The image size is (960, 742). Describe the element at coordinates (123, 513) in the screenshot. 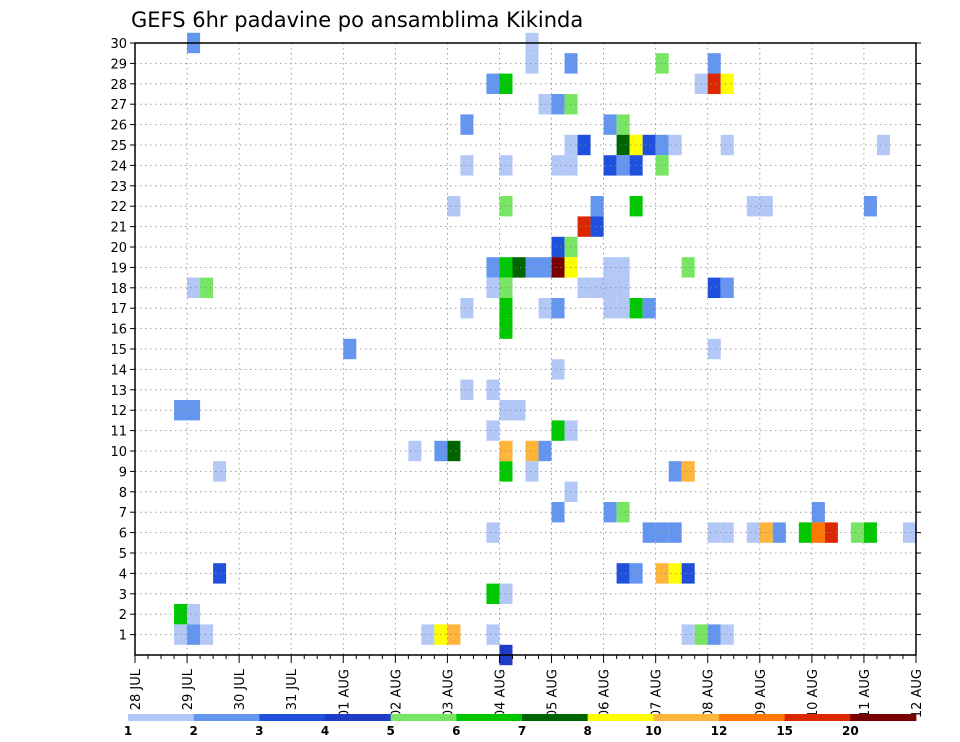

I see `y-tick-label: 7` at that location.